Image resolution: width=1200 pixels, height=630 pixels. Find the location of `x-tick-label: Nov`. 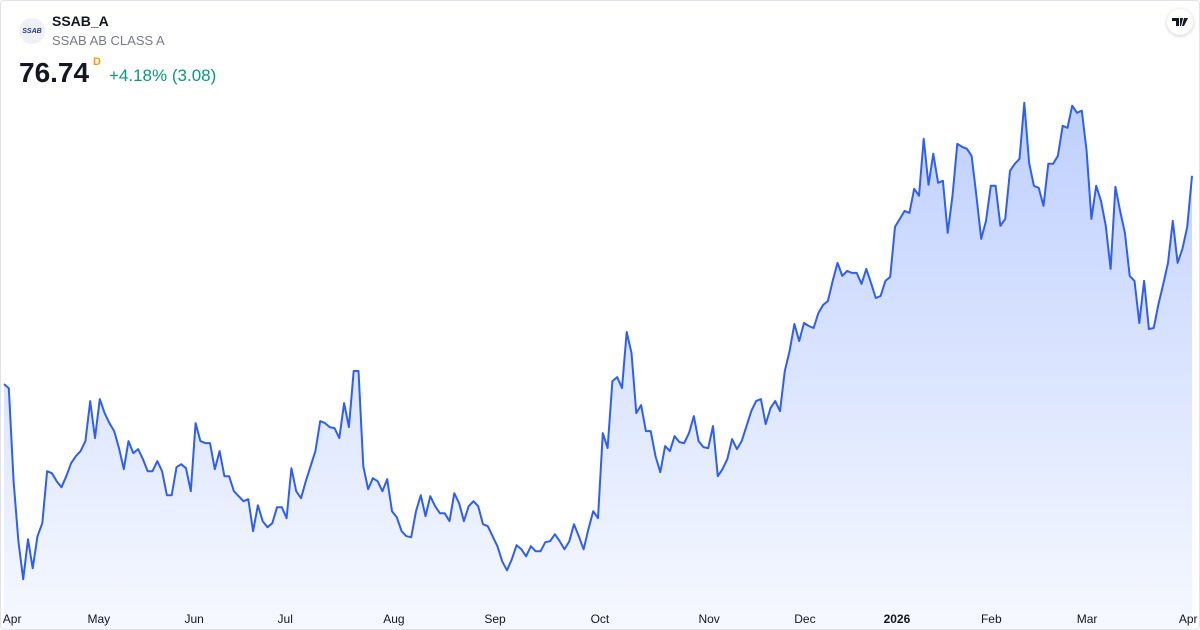

x-tick-label: Nov is located at coordinates (708, 619).